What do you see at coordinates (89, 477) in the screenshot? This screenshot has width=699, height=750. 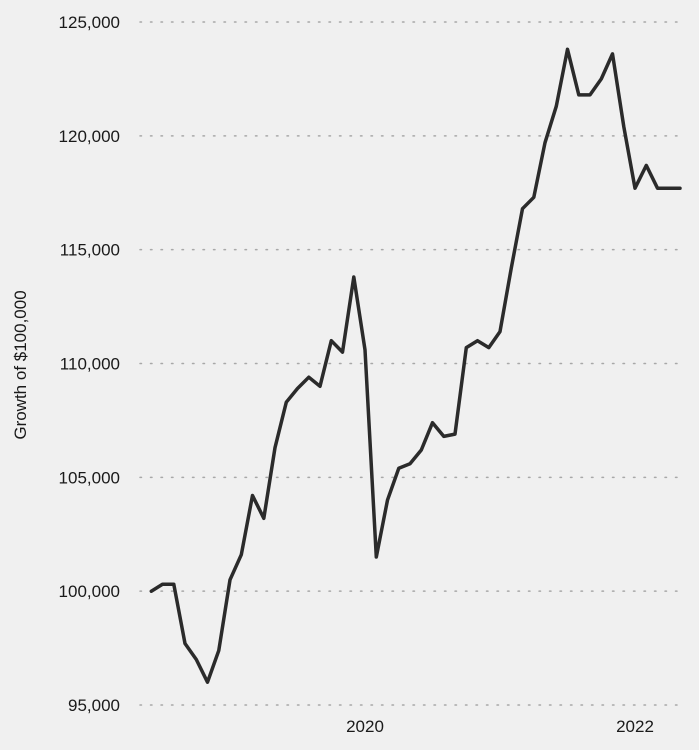 I see `y-tick-label: 105,000` at bounding box center [89, 477].